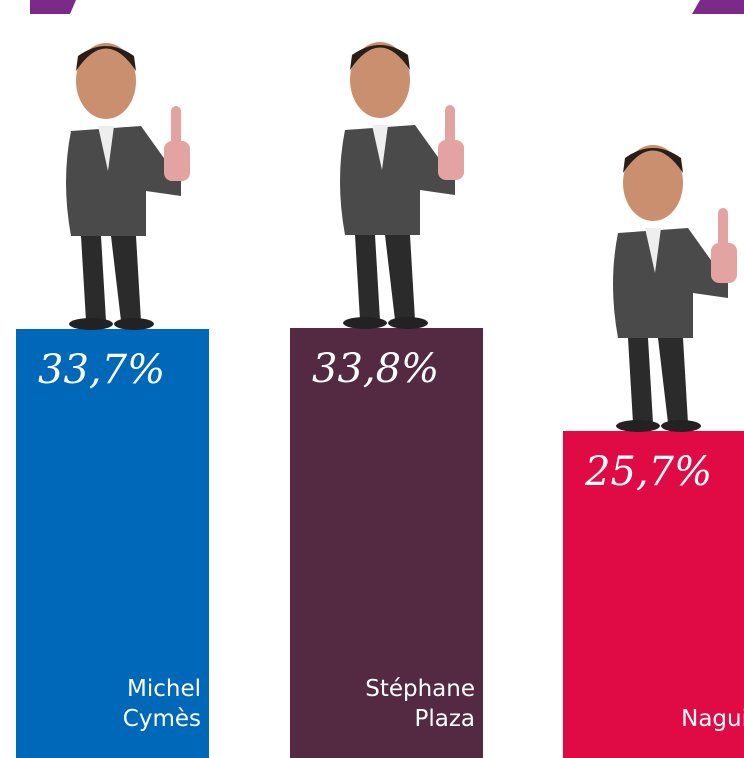 The width and height of the screenshot is (744, 758). What do you see at coordinates (420, 704) in the screenshot?
I see `category-label: Stéphane Plaza` at bounding box center [420, 704].